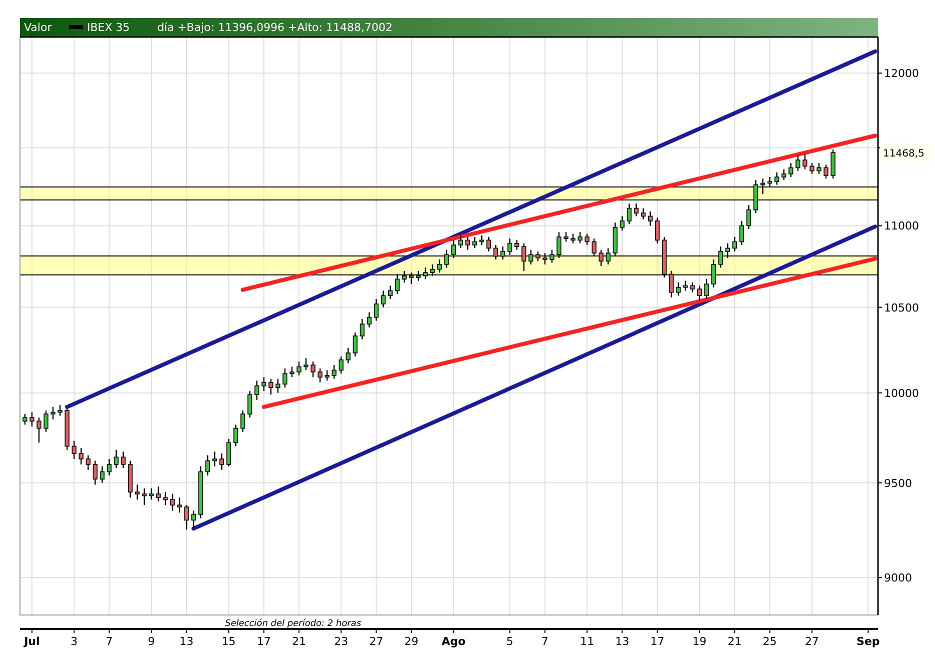  I want to click on y-tick-label: 12000, so click(901, 73).